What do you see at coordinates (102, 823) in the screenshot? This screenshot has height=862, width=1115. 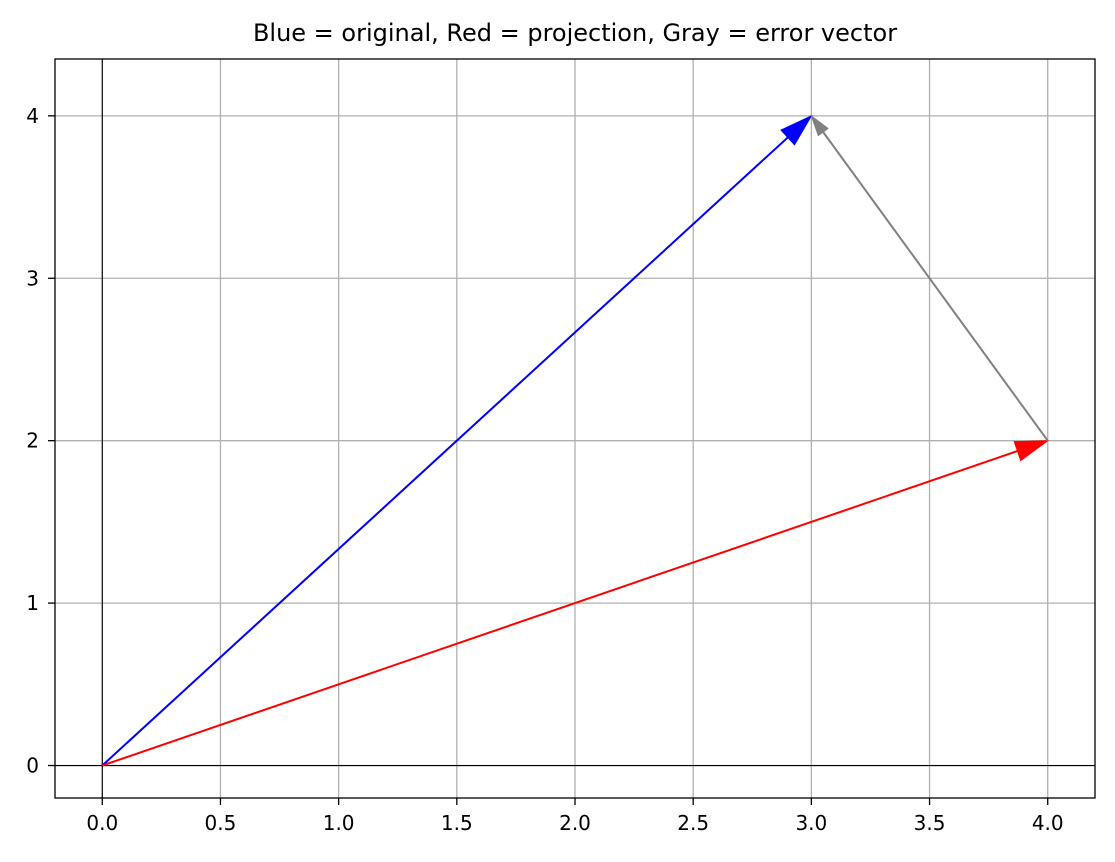 I see `x-tick-label: 0.0` at bounding box center [102, 823].